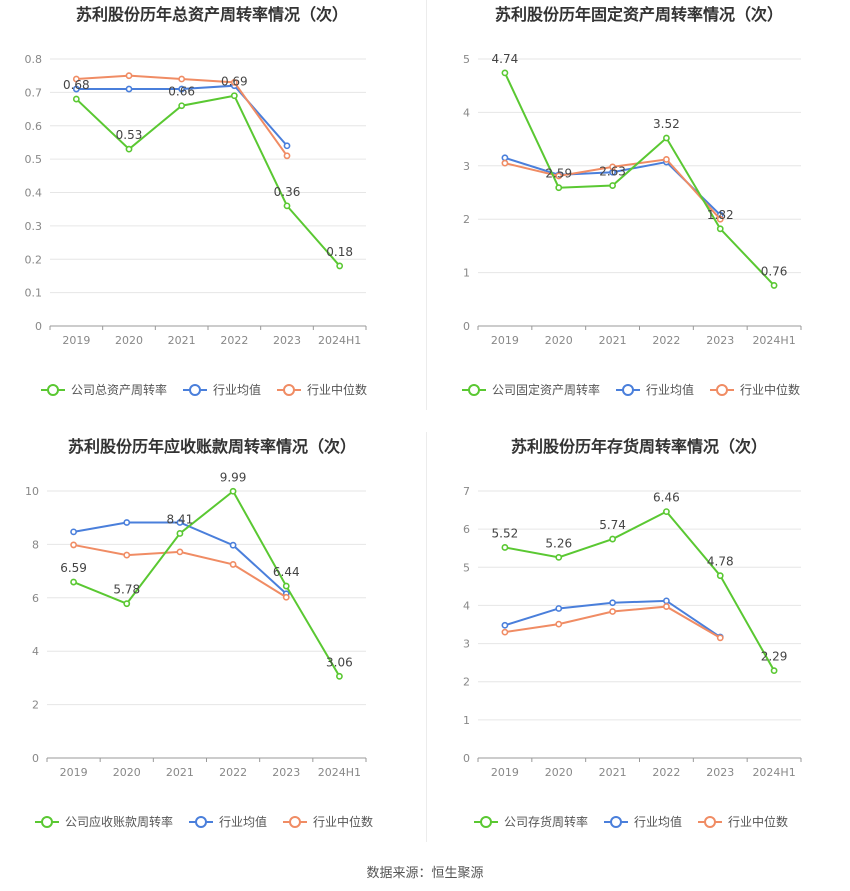  What do you see at coordinates (720, 215) in the screenshot?
I see `data-label: 1.82` at bounding box center [720, 215].